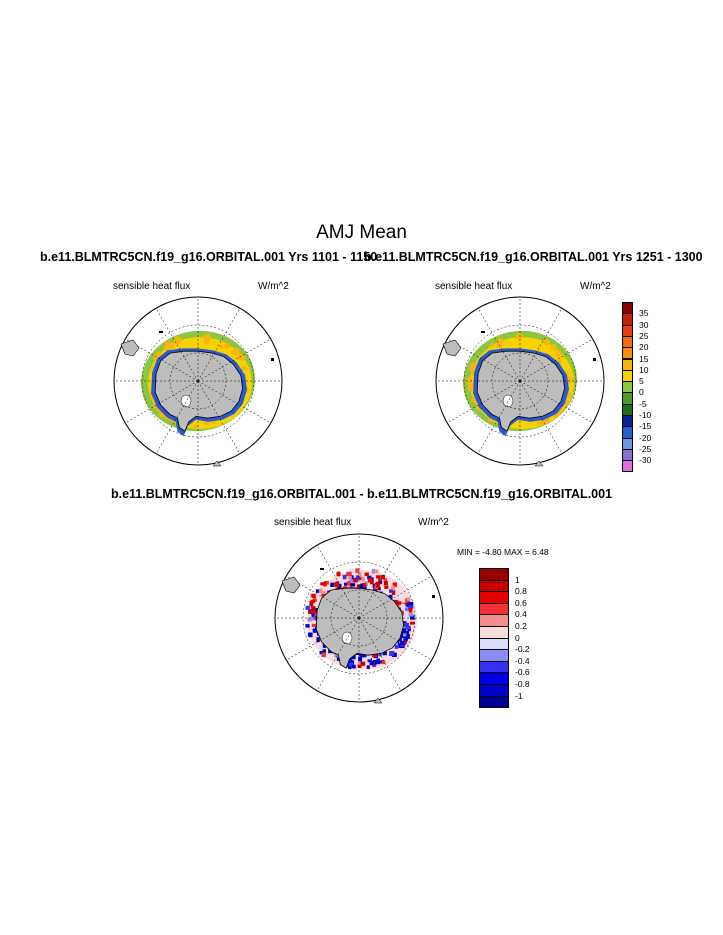 The width and height of the screenshot is (723, 935). I want to click on colorbar-tick-label: -30, so click(645, 460).